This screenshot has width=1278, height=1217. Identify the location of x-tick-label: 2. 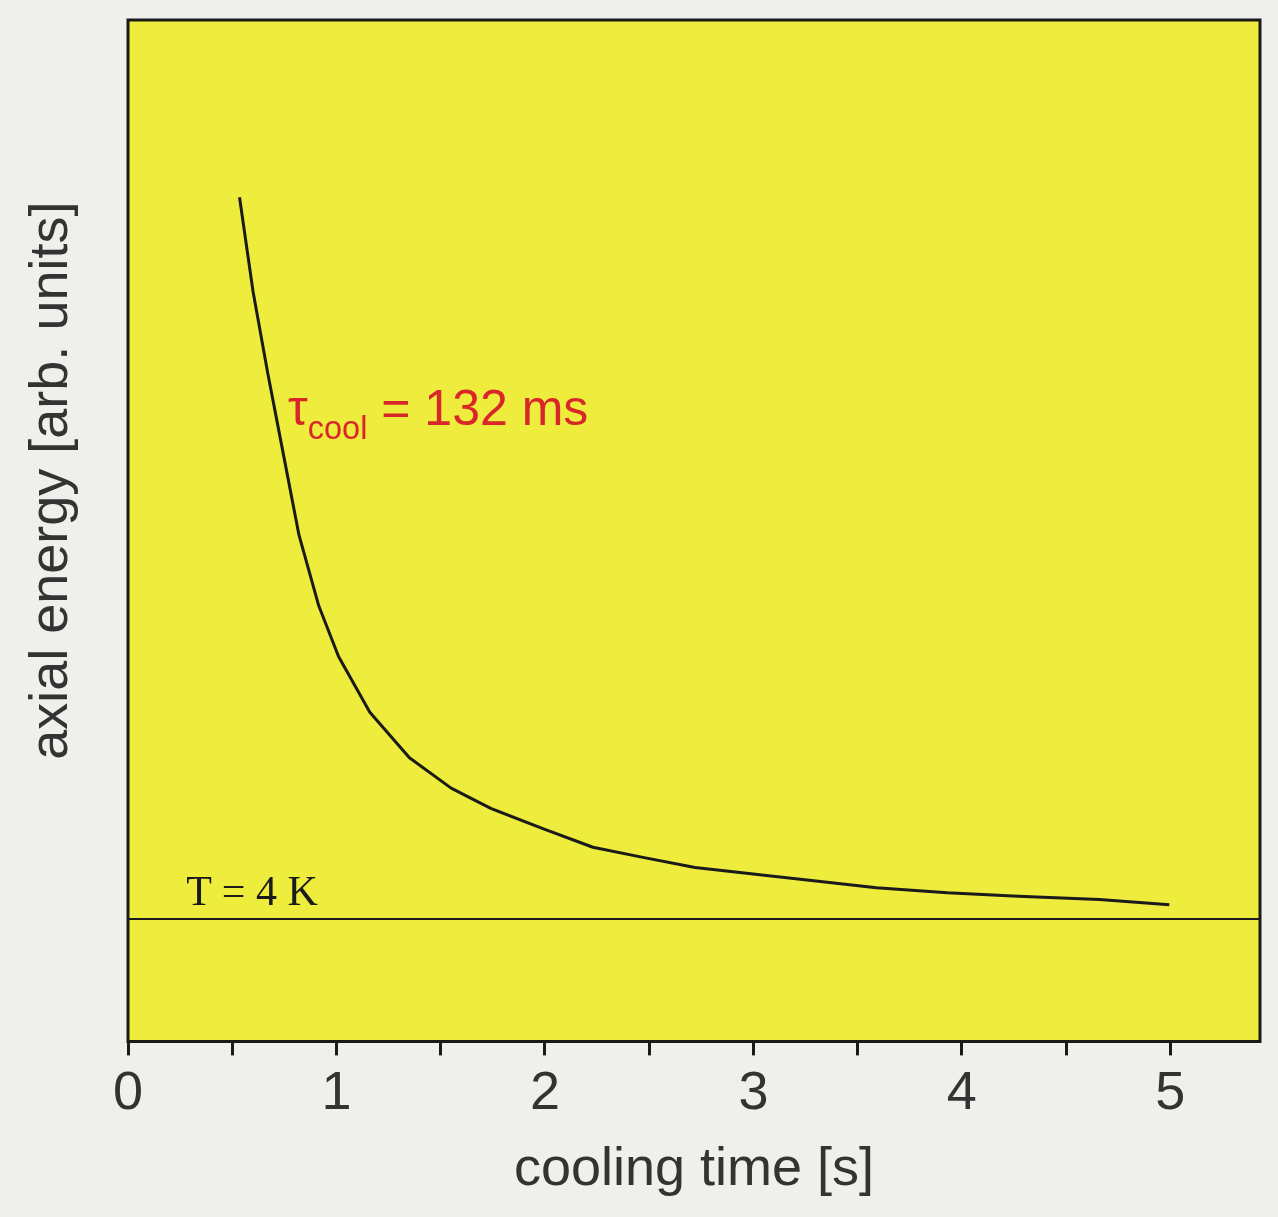
(544, 1089).